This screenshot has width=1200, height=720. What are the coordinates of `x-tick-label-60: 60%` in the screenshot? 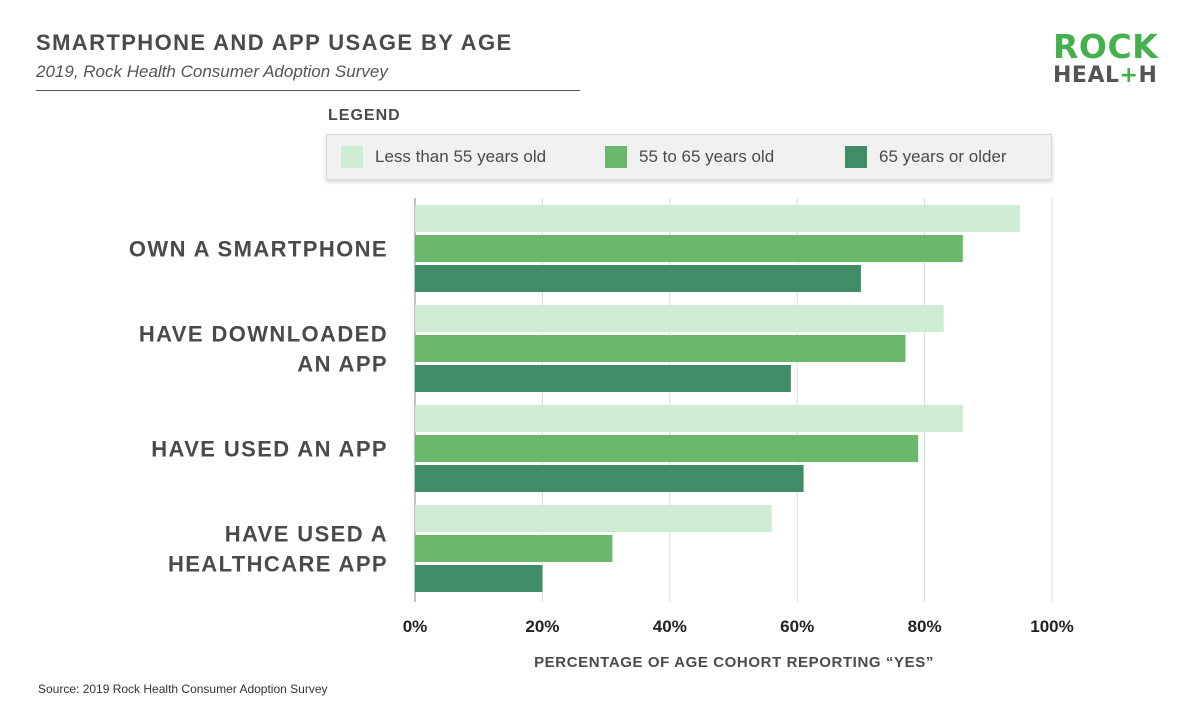 It's located at (797, 626).